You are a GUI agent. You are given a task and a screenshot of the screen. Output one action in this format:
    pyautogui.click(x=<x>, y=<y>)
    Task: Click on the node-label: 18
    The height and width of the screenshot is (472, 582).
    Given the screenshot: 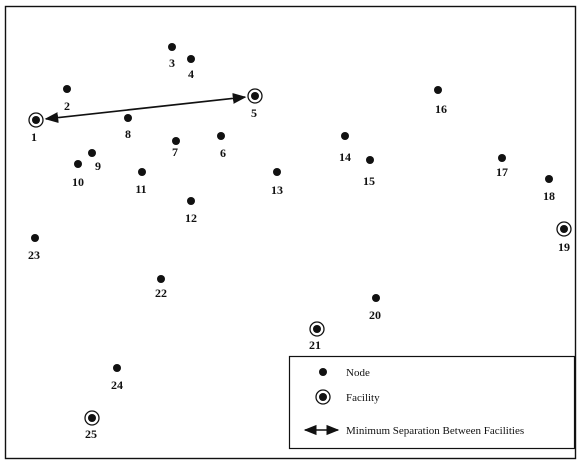 What is the action you would take?
    pyautogui.click(x=549, y=196)
    